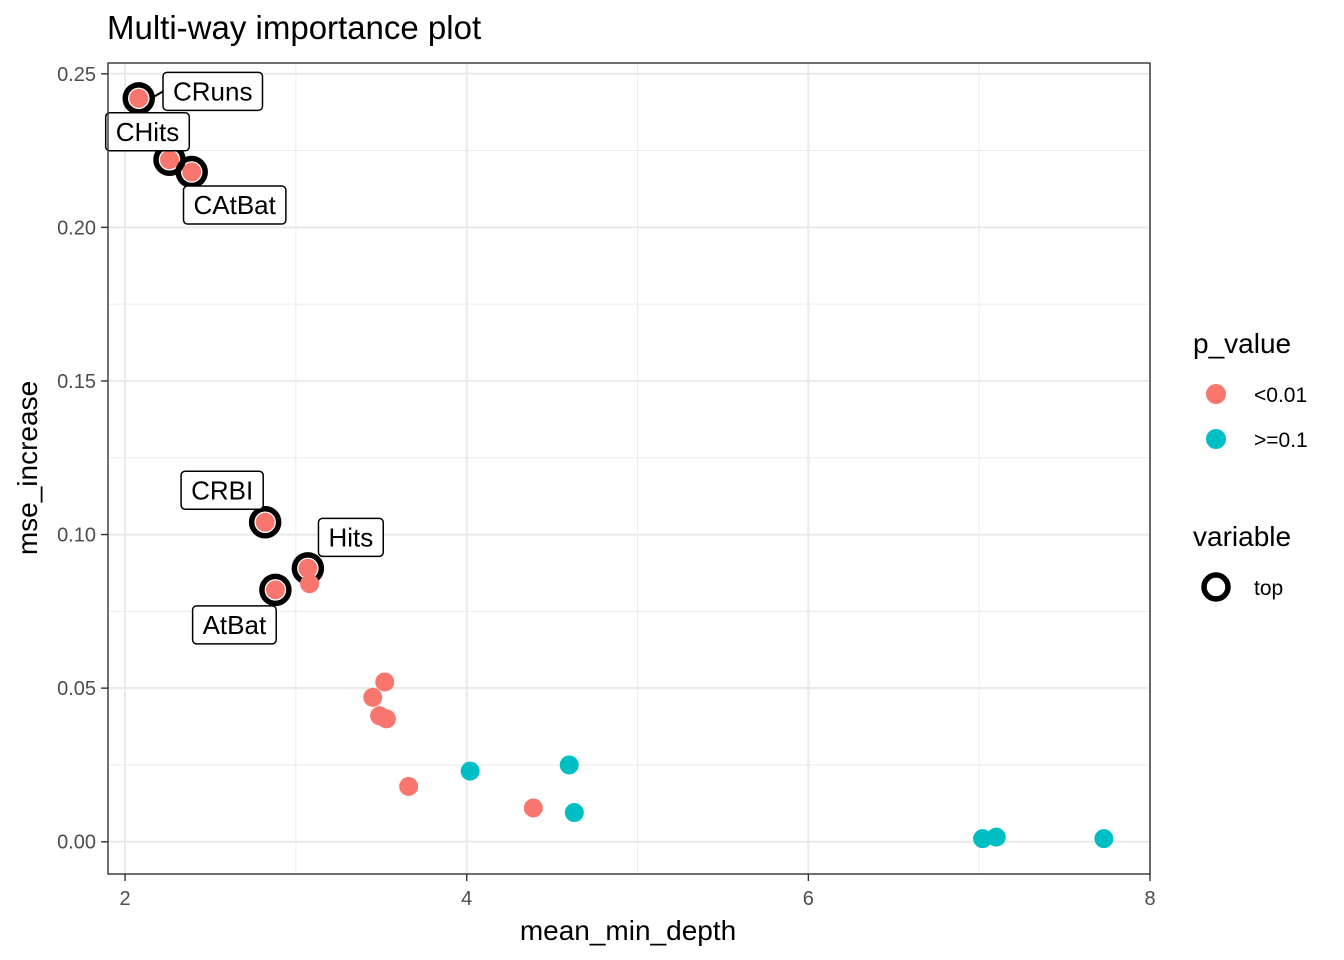 This screenshot has height=960, width=1344. Describe the element at coordinates (628, 930) in the screenshot. I see `x-axis-title: mean_min_depth` at that location.